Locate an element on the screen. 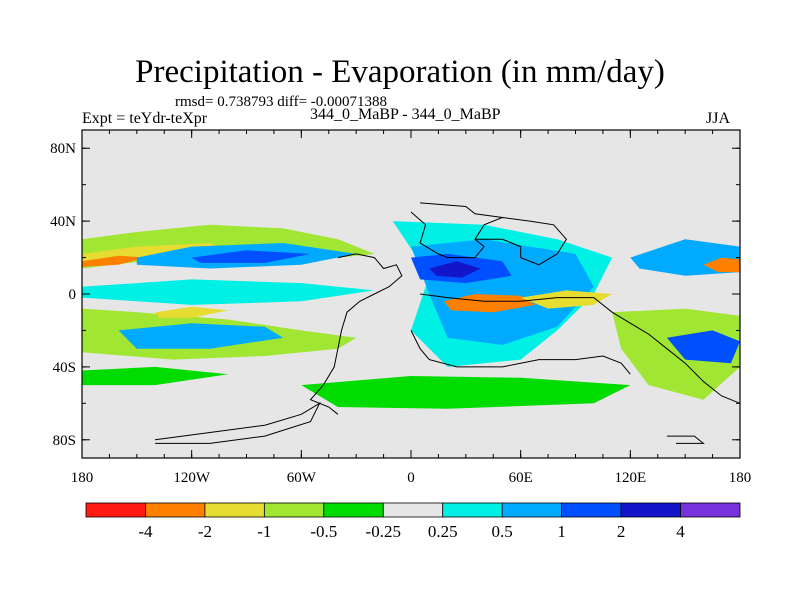  region-south-west-pacific-blue is located at coordinates (703, 347).